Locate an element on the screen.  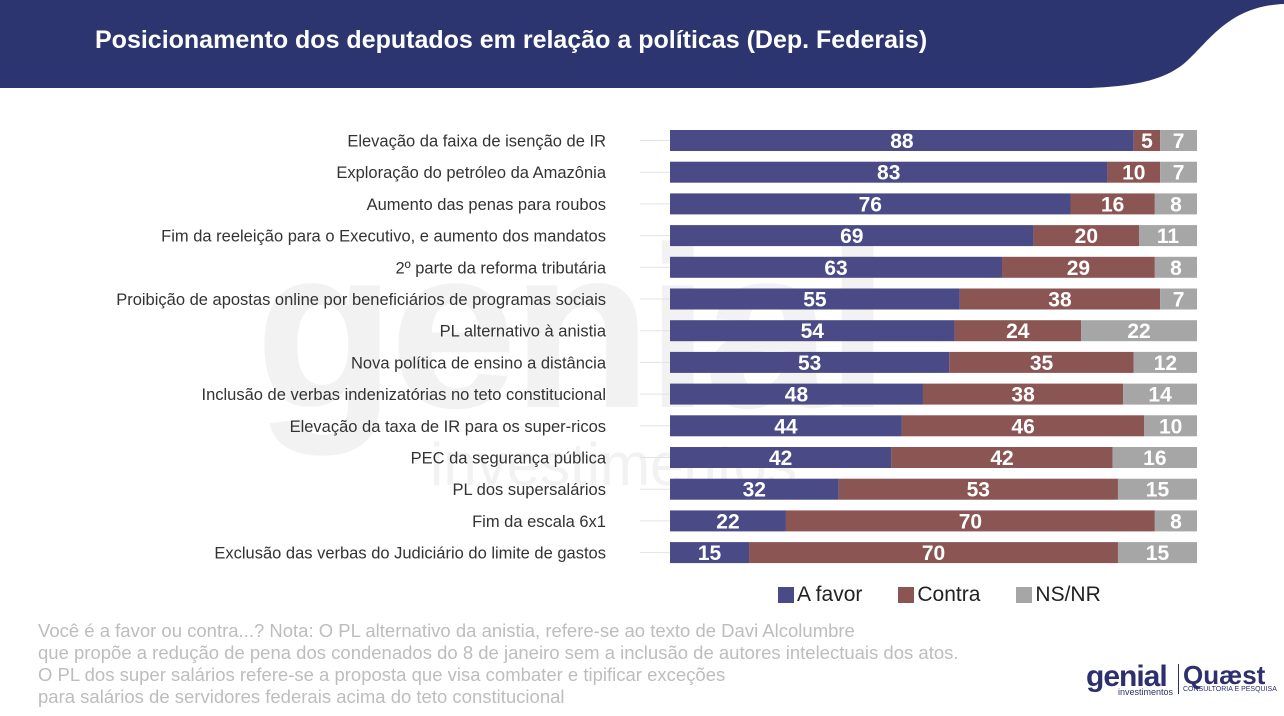
data-label-nsnr: 16 is located at coordinates (1154, 458).